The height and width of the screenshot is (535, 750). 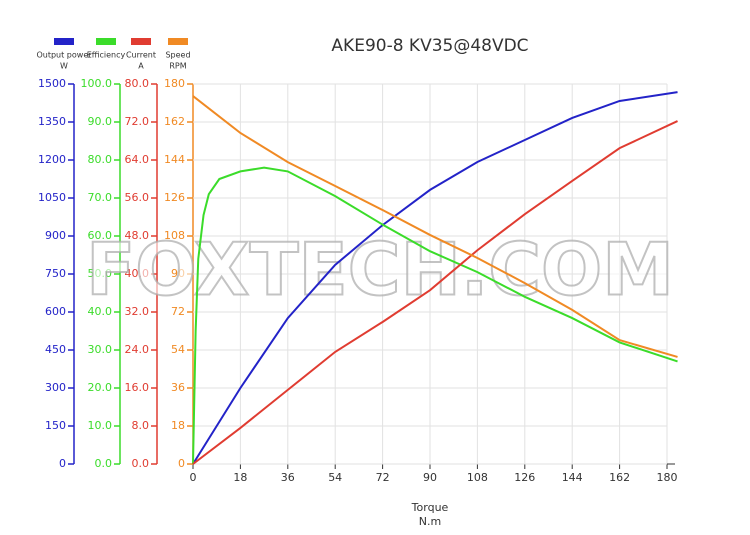 What do you see at coordinates (141, 66) in the screenshot?
I see `legend-unit: A` at bounding box center [141, 66].